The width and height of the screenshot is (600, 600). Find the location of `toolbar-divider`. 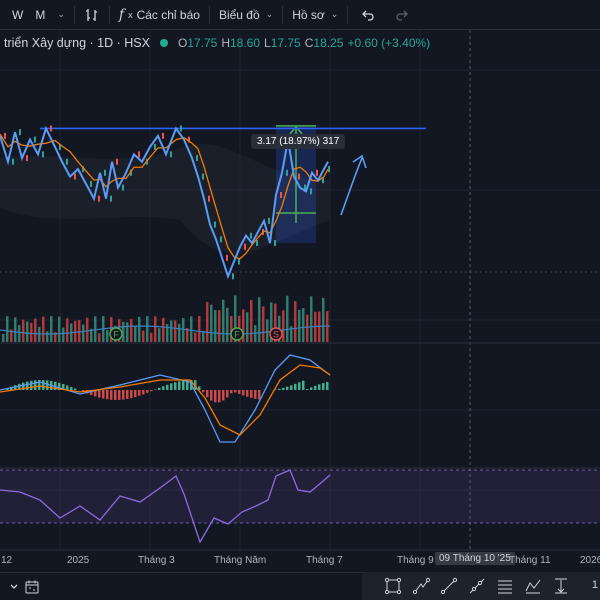

toolbar-divider is located at coordinates (209, 14).